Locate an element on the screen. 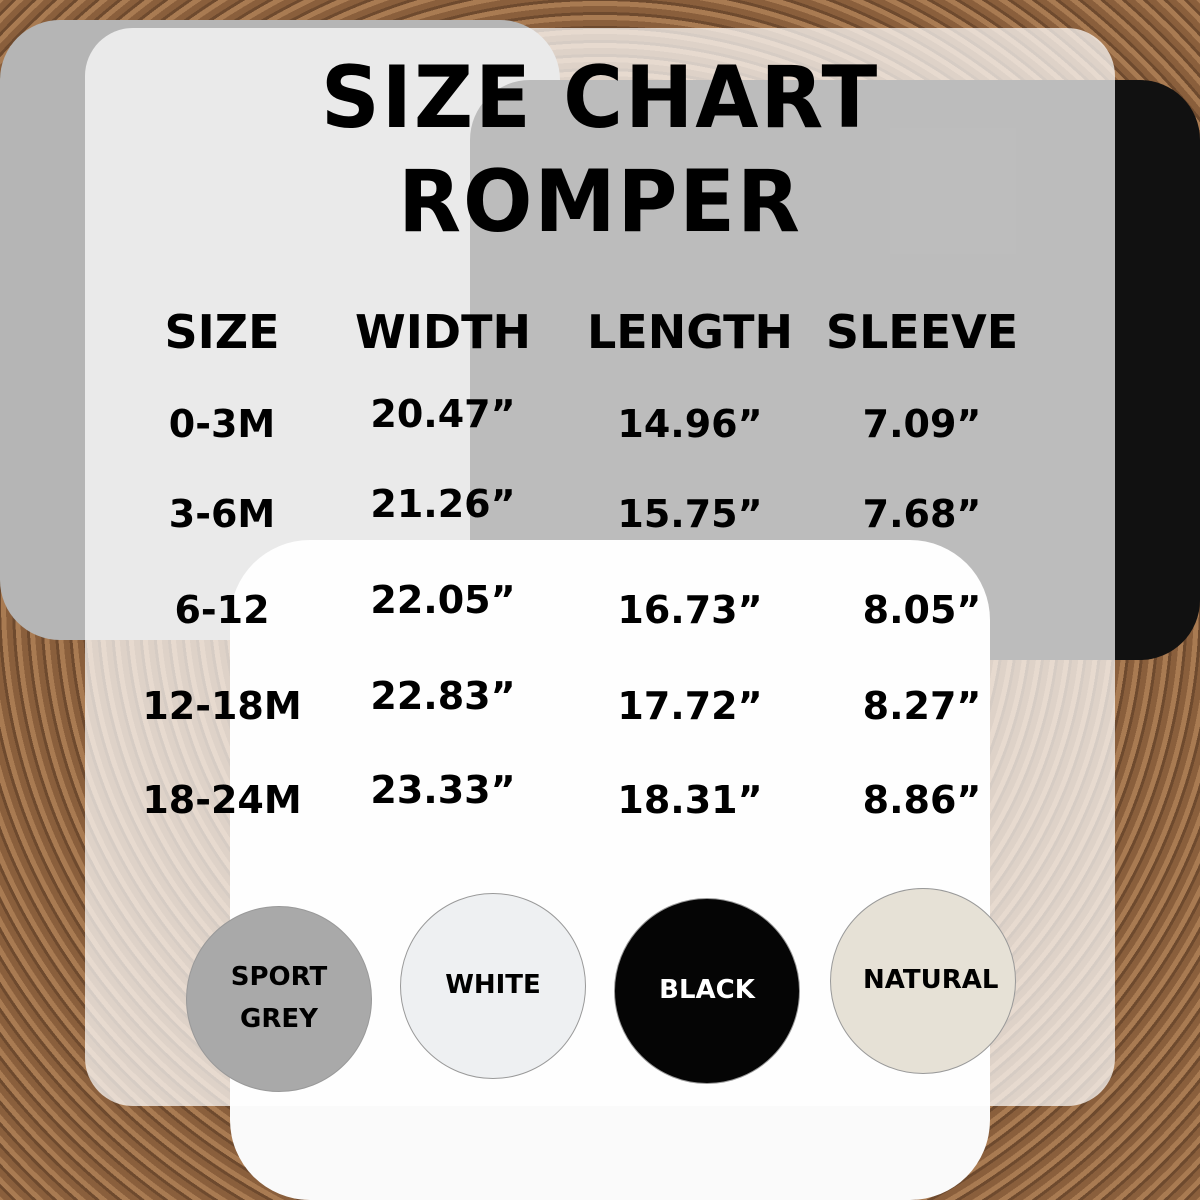  column-header-length: LENGTH is located at coordinates (690, 332).